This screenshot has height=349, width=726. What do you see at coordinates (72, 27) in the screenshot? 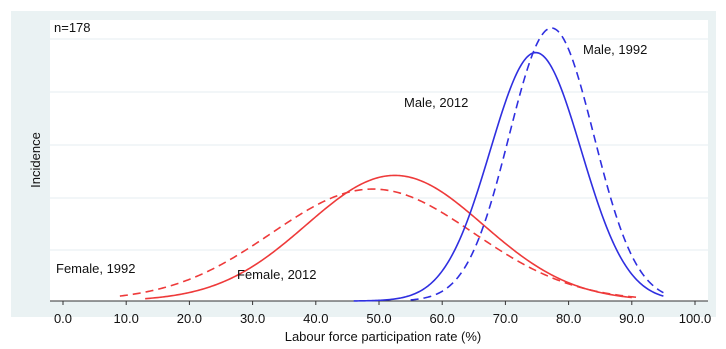
I see `sample-size-annotation: n=178` at bounding box center [72, 27].